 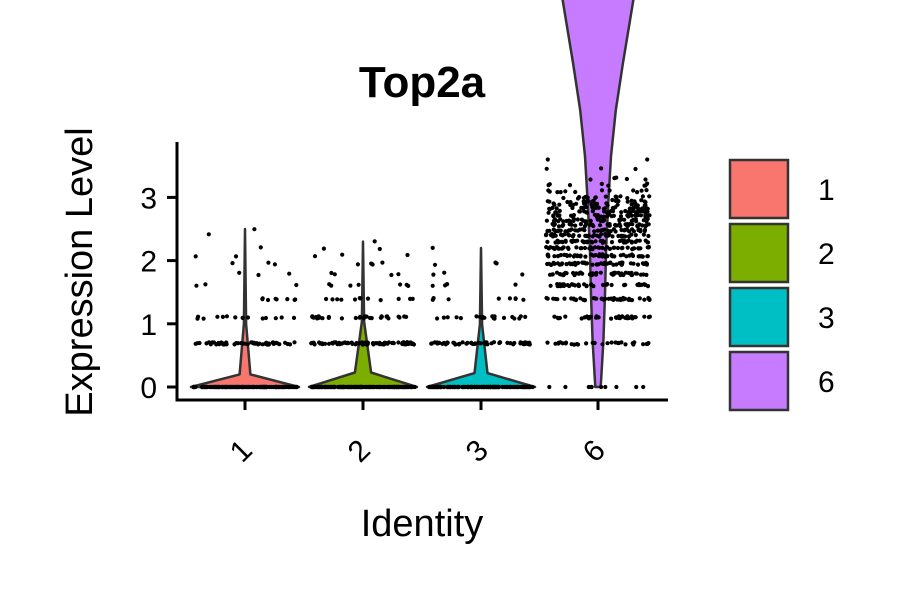 What do you see at coordinates (421, 433) in the screenshot?
I see `x-axis: 1 2 3 6` at bounding box center [421, 433].